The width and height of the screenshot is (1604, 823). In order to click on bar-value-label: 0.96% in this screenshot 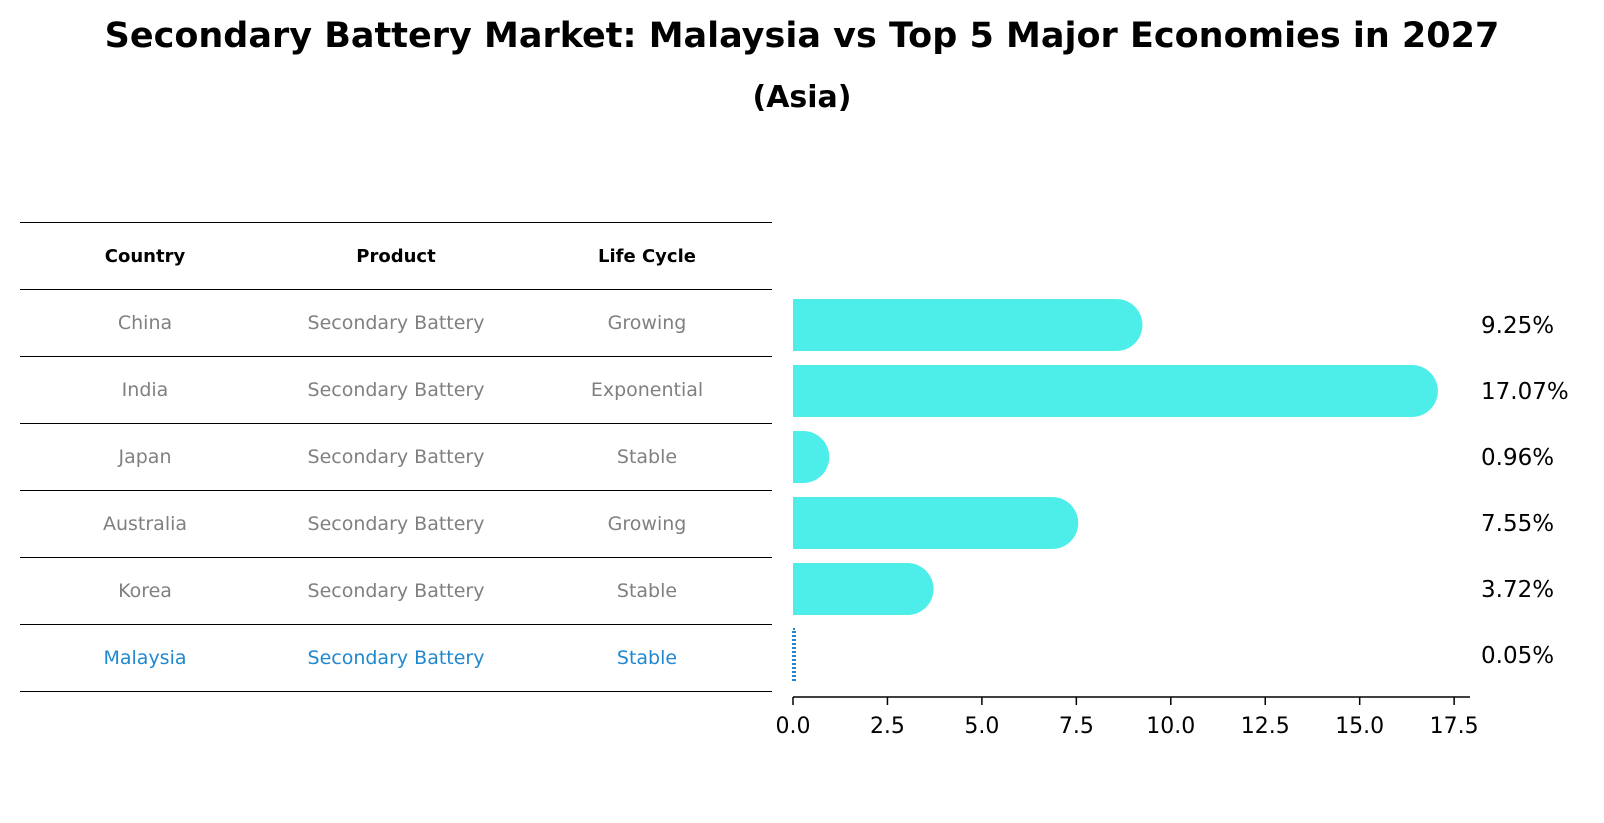, I will do `click(1517, 458)`.